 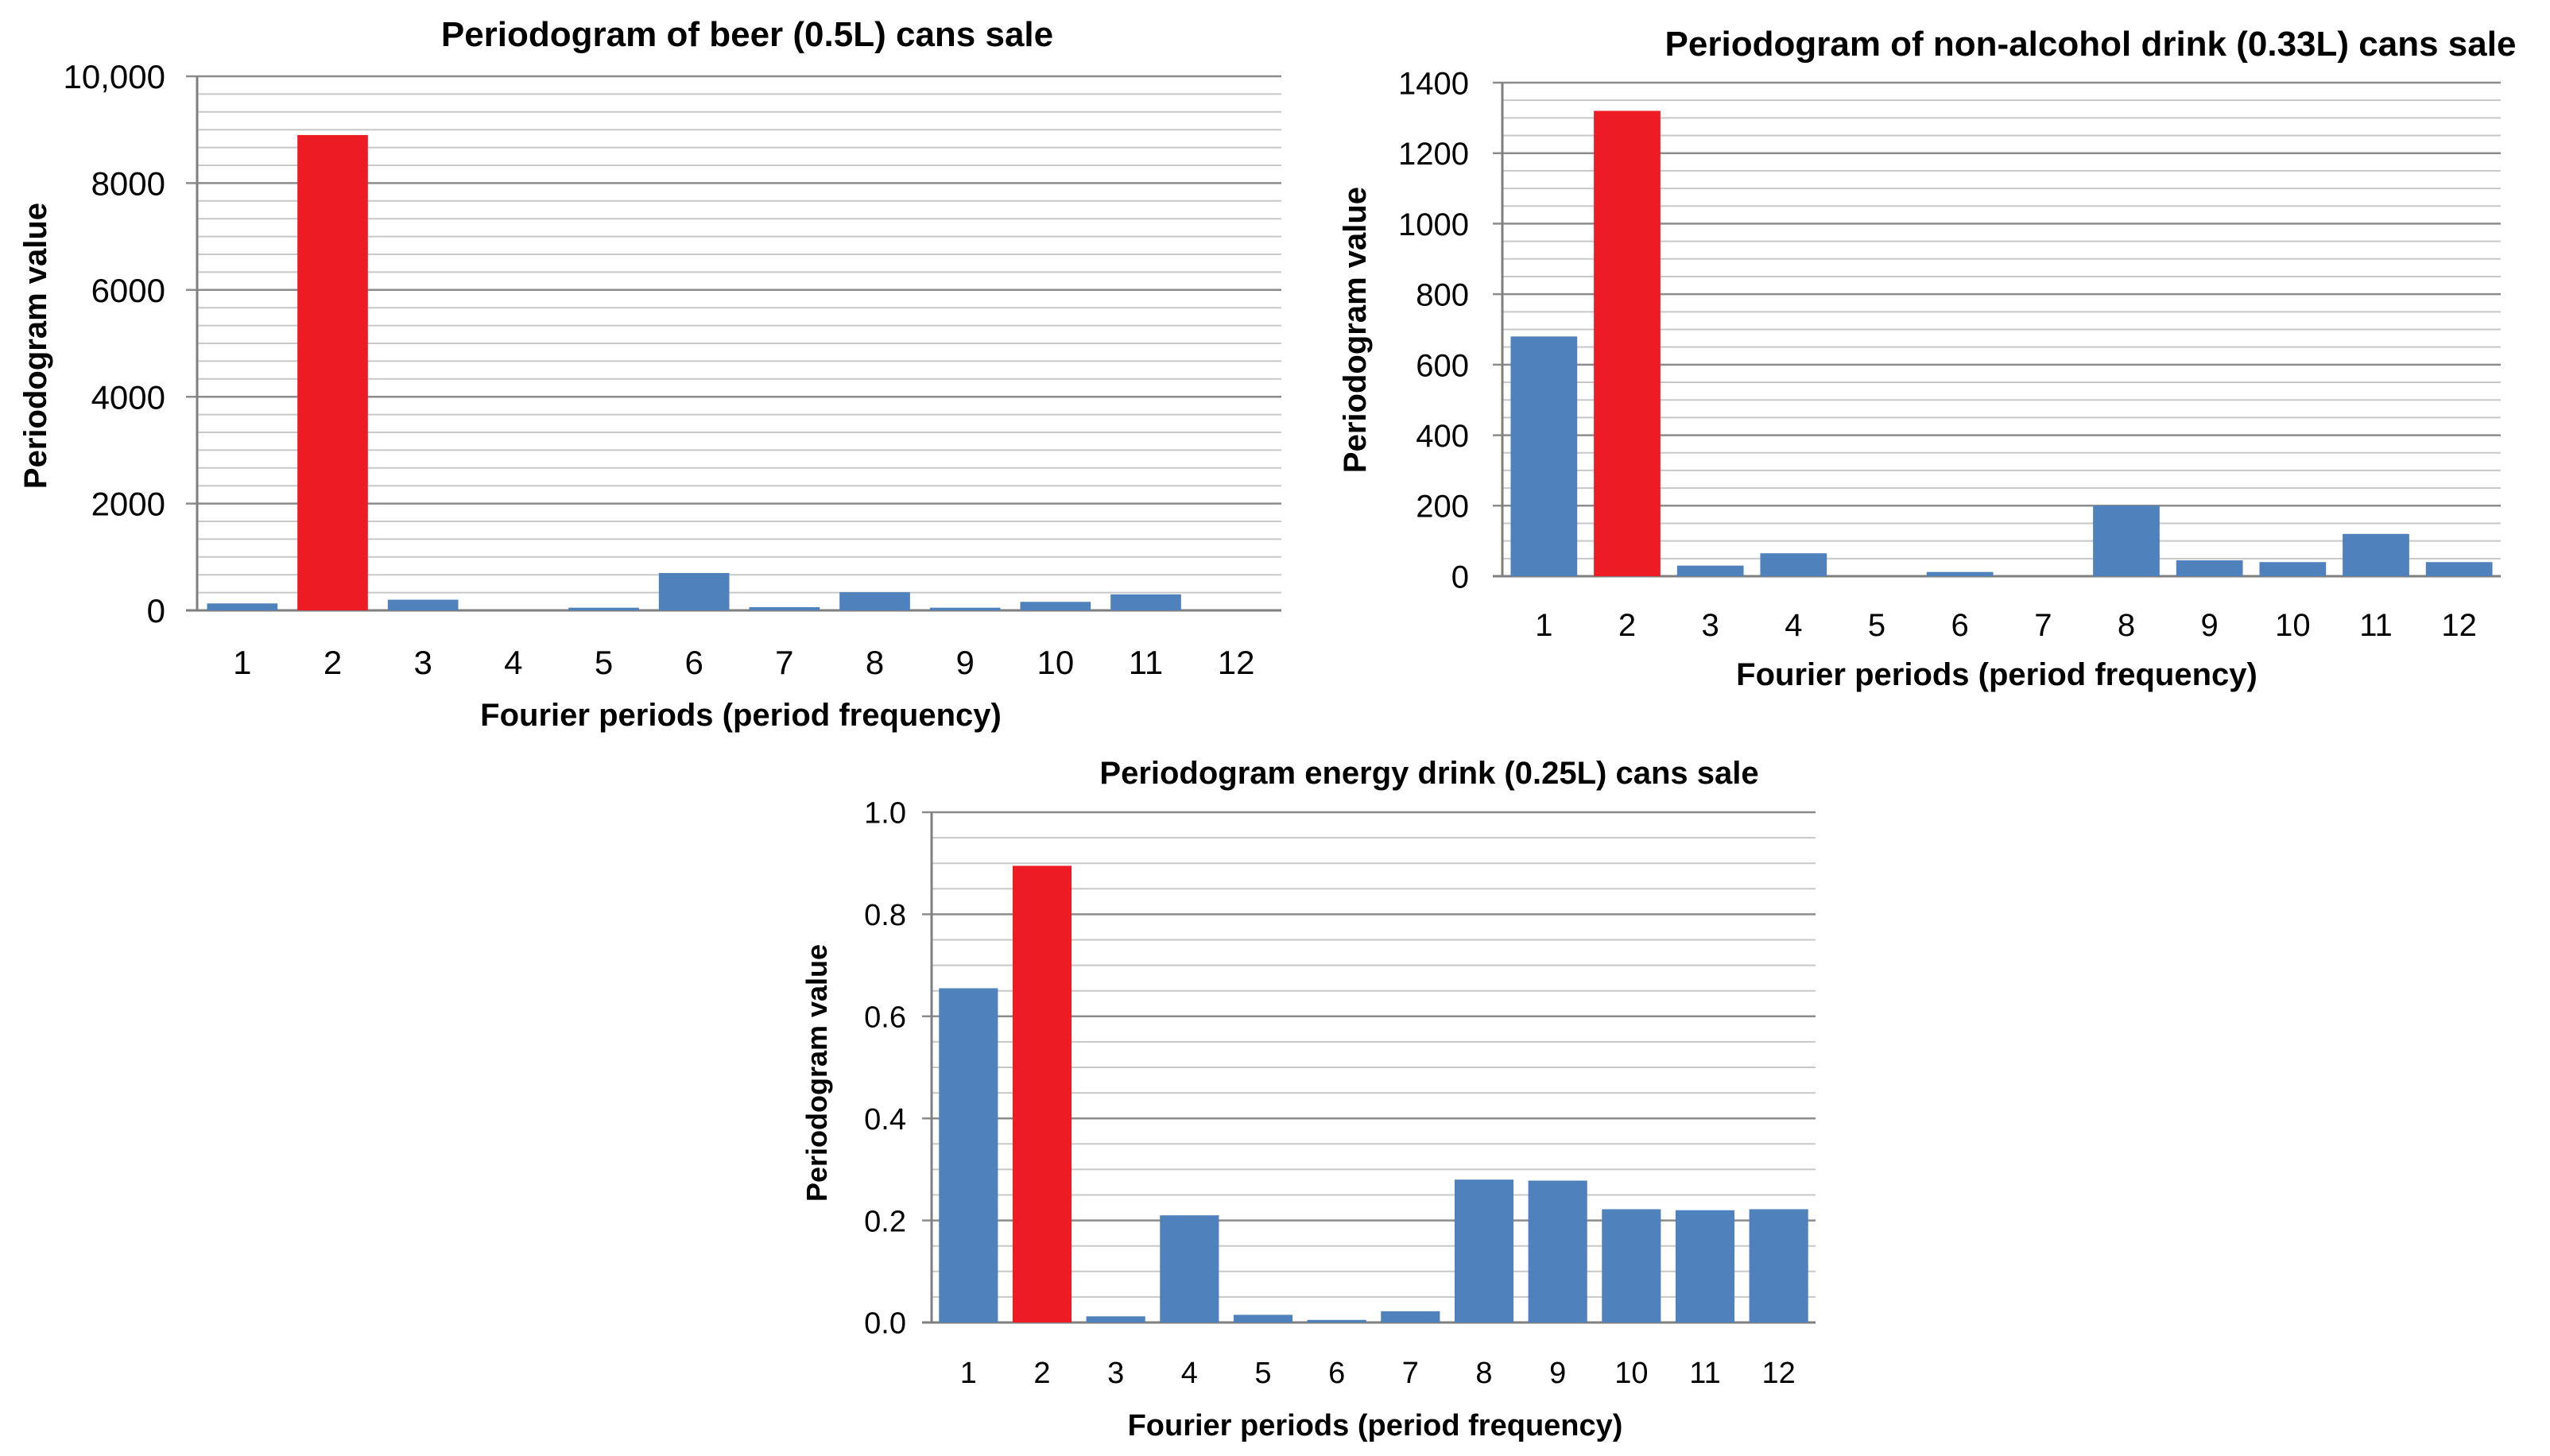 I want to click on chart-beer-ylabel: Periodogram value, so click(x=35, y=346).